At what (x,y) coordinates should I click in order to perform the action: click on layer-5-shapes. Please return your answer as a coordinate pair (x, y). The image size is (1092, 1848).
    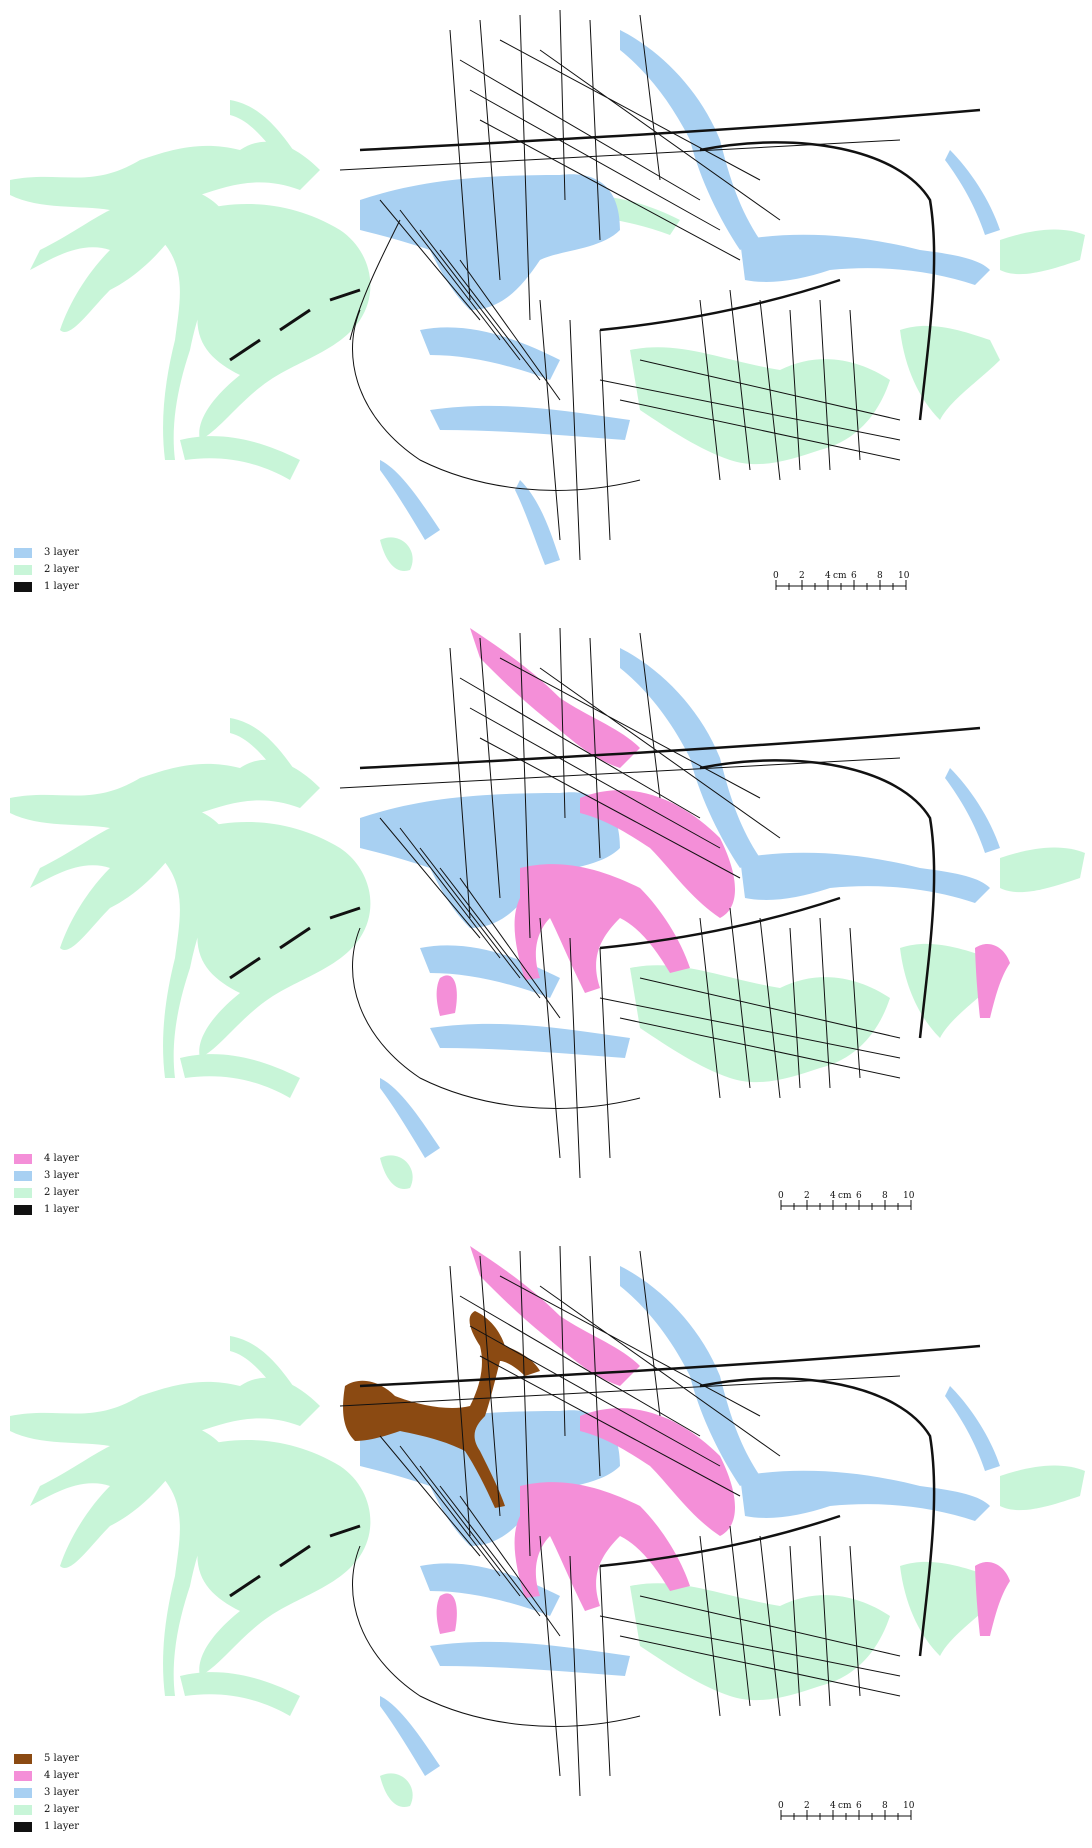
    Looking at the image, I should click on (441, 1409).